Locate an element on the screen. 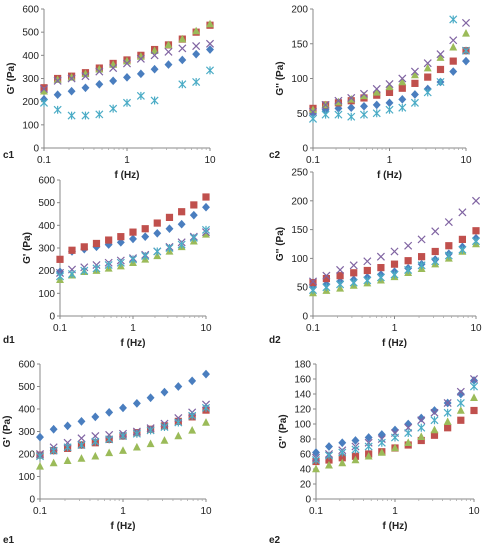 The width and height of the screenshot is (484, 550). y-axis-label: G' (Pa) is located at coordinates (27, 248).